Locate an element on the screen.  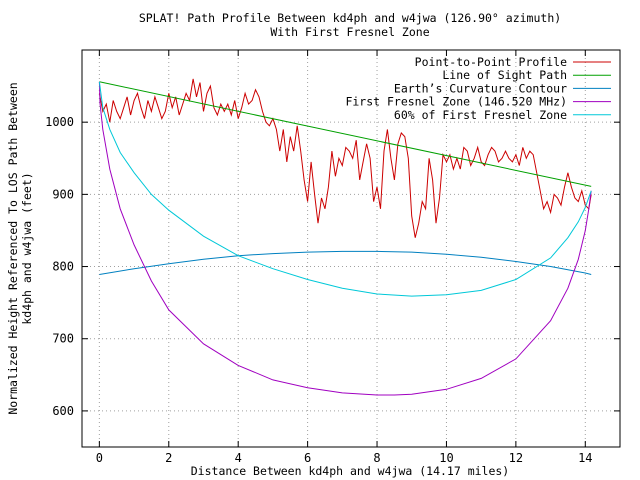
x-tick-label: 10 is located at coordinates (446, 458).